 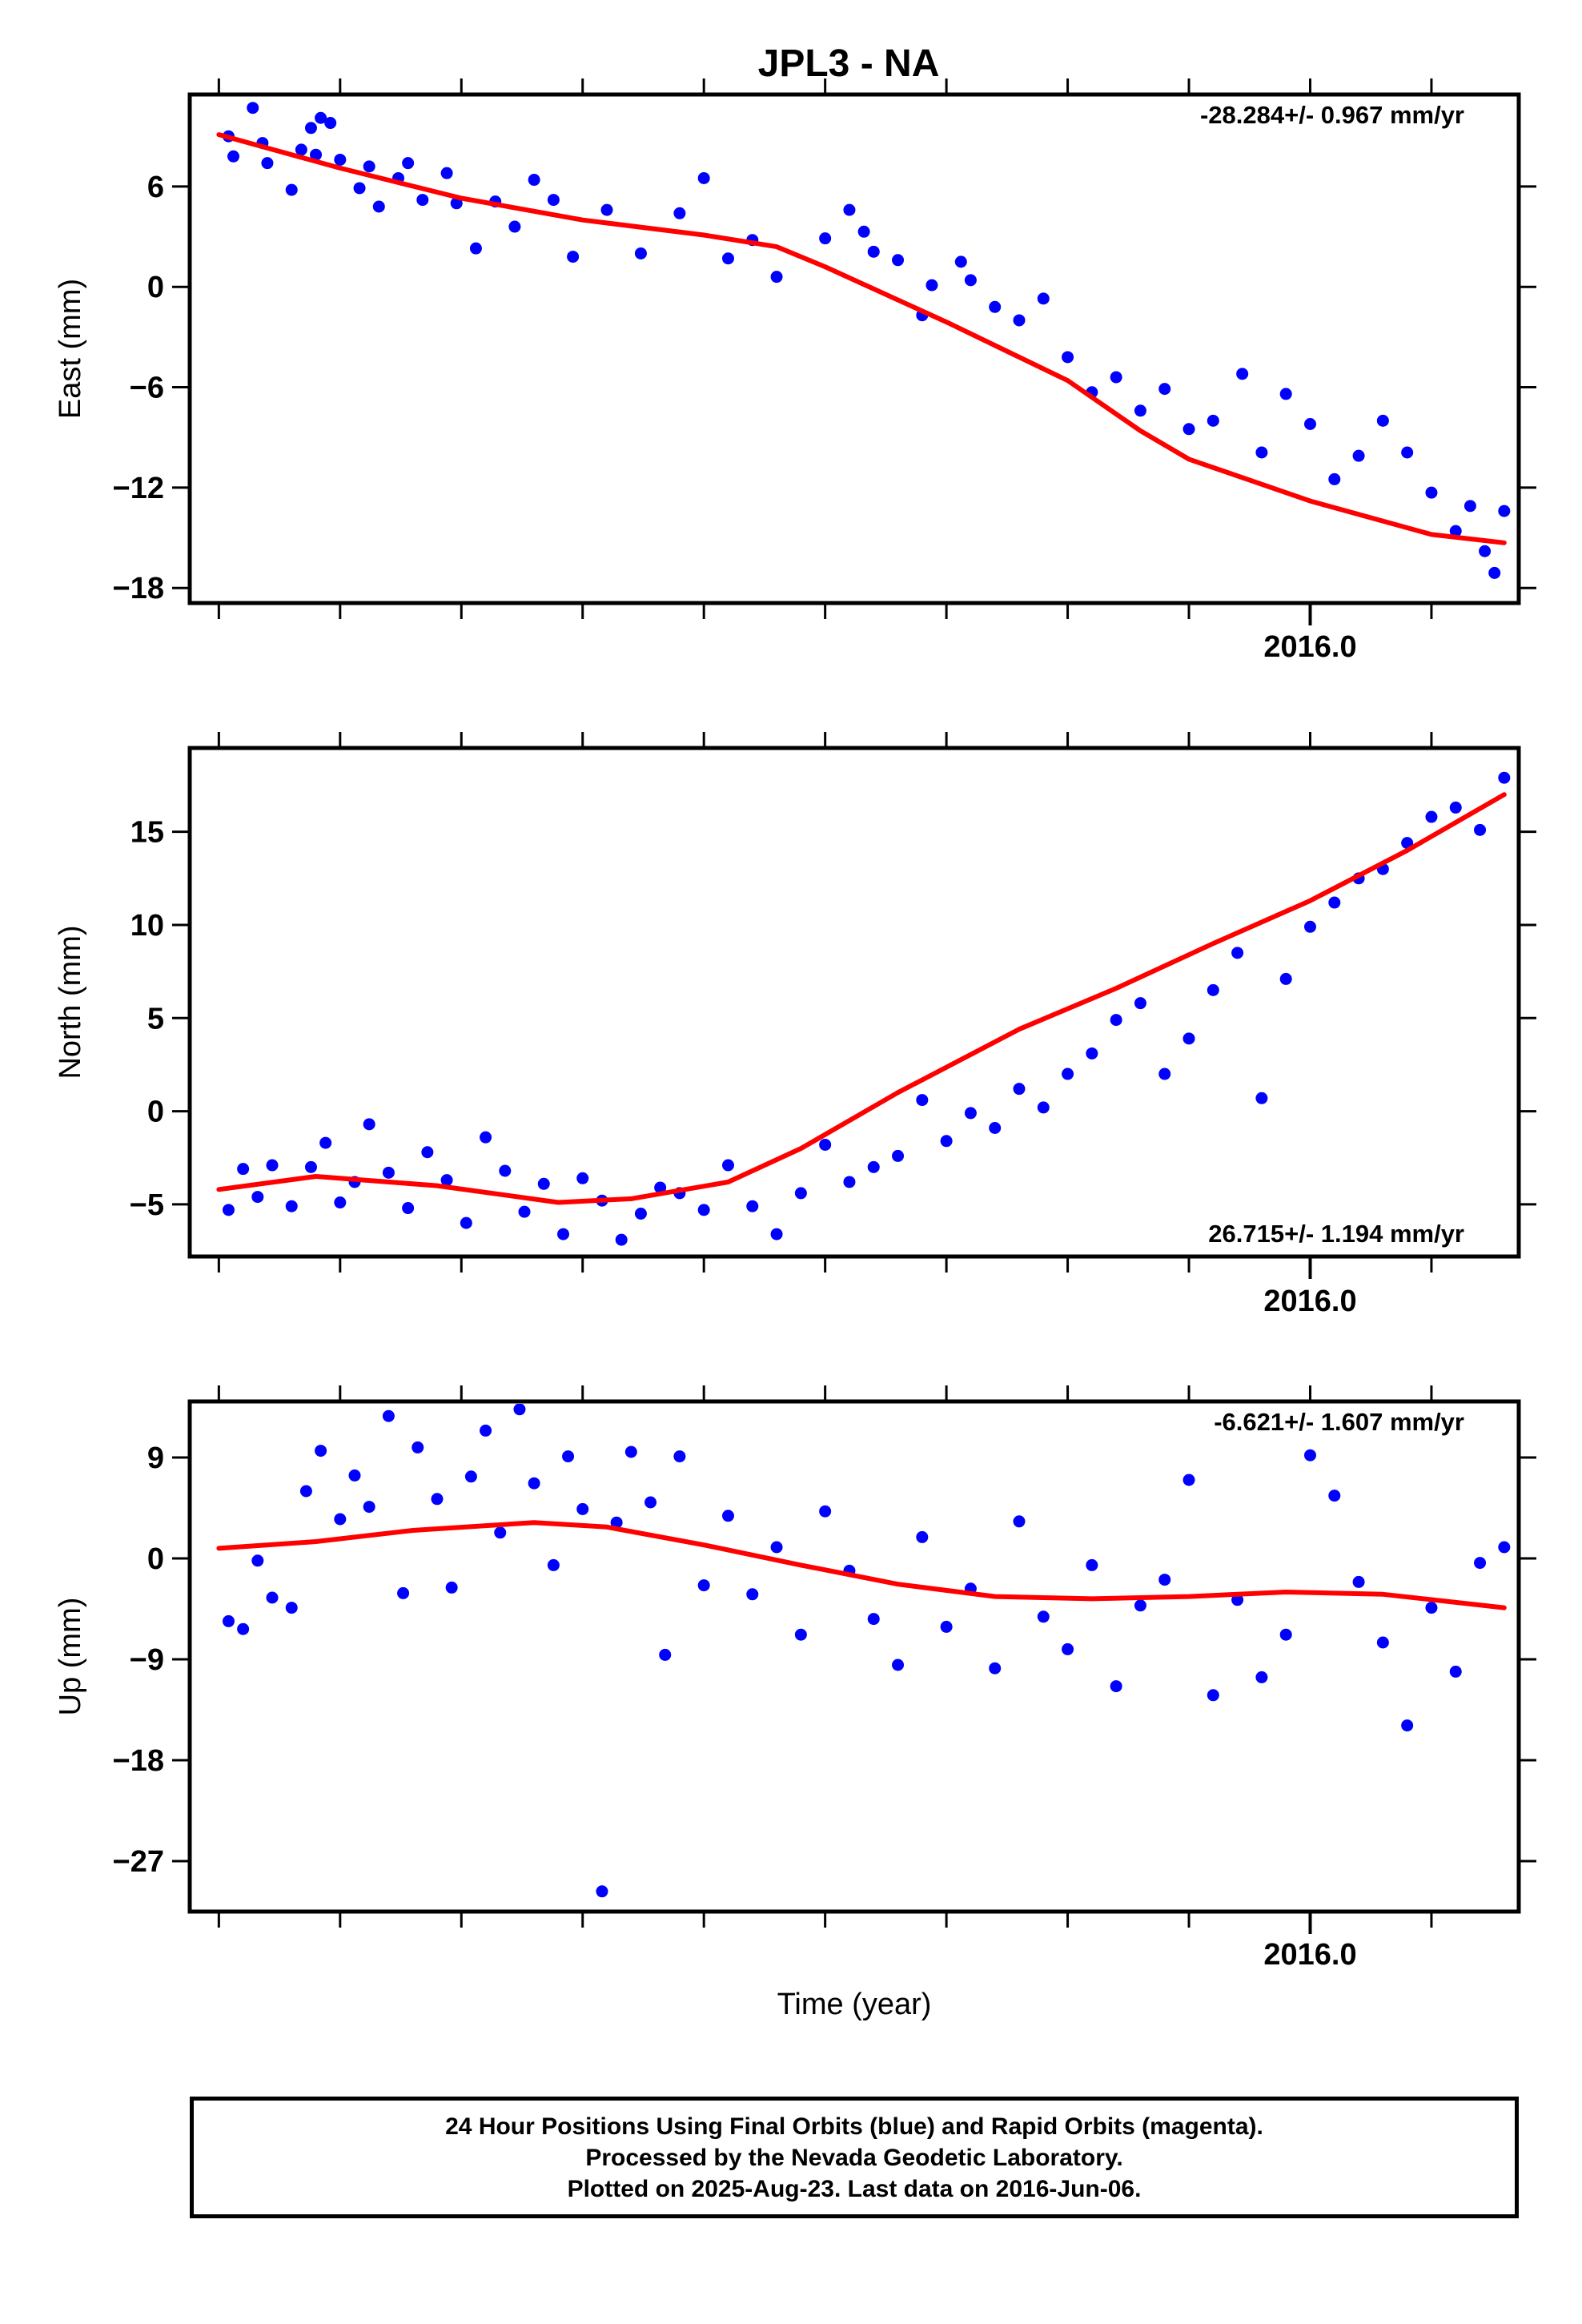 I want to click on y-tick-label: −27, so click(x=138, y=1862).